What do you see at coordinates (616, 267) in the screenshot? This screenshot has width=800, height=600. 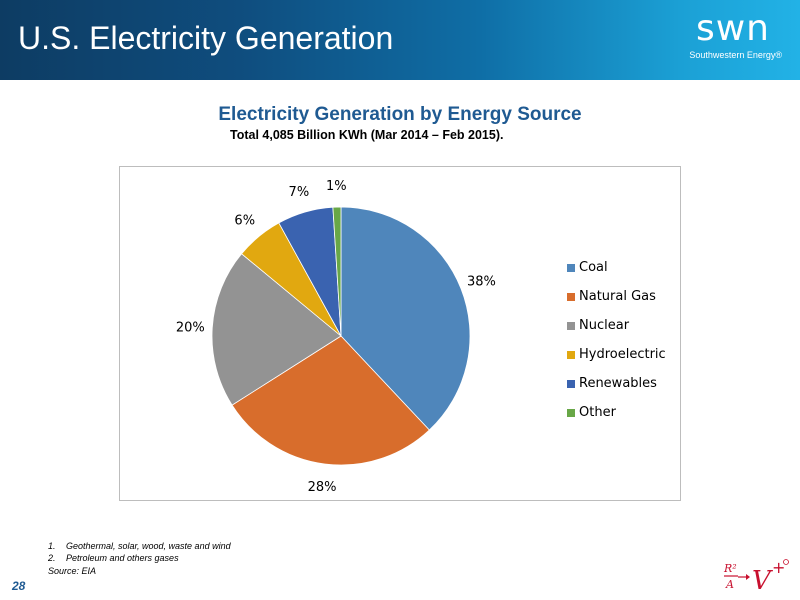 I see `legend-item-coal: Coal` at bounding box center [616, 267].